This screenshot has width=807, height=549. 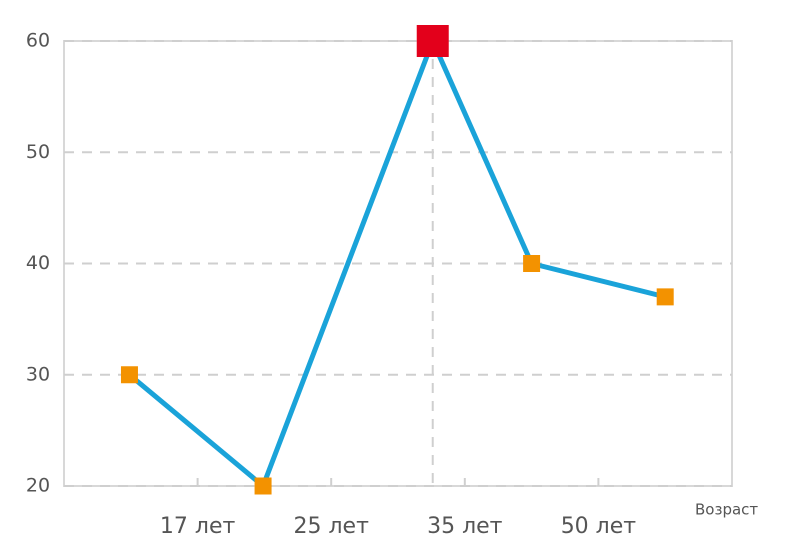 What do you see at coordinates (432, 41) in the screenshot?
I see `highlight-marker` at bounding box center [432, 41].